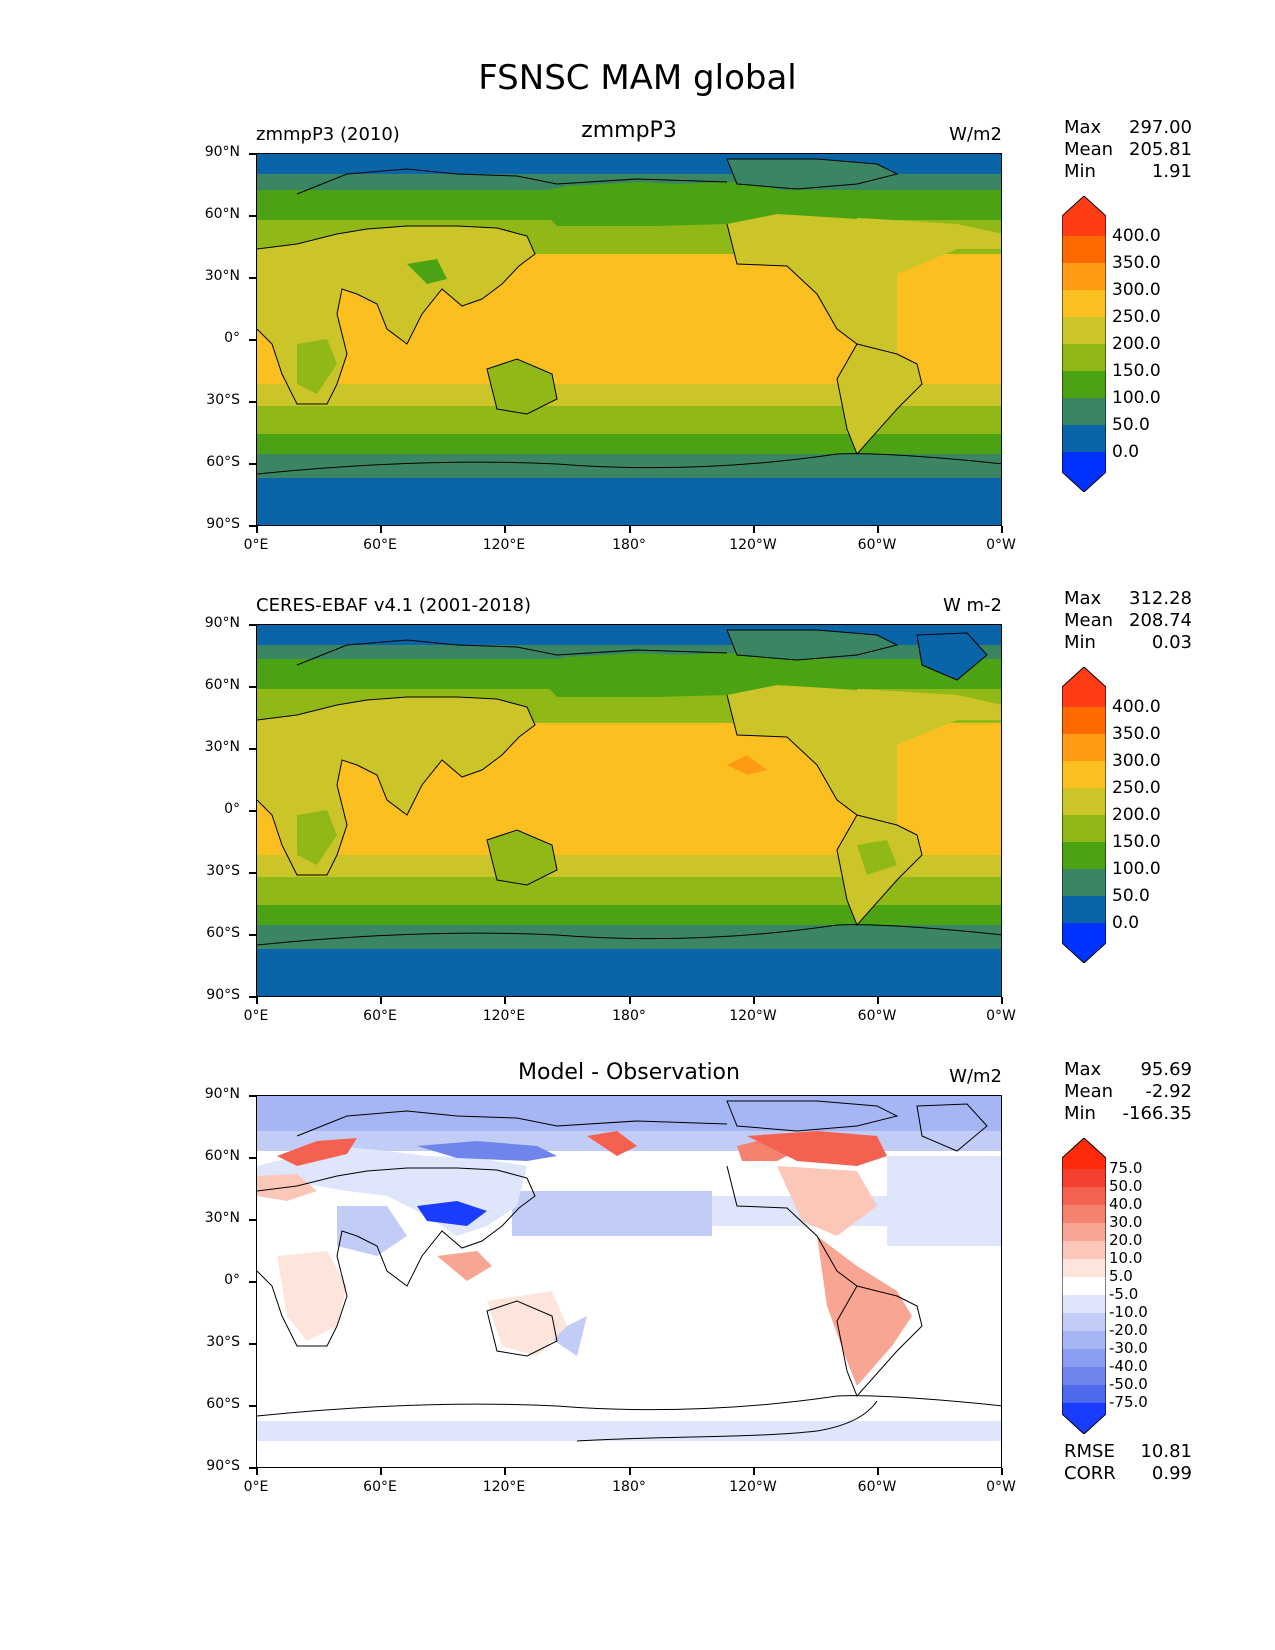 The width and height of the screenshot is (1275, 1650). I want to click on panel-left-title: zmmpP3 (2010), so click(328, 134).